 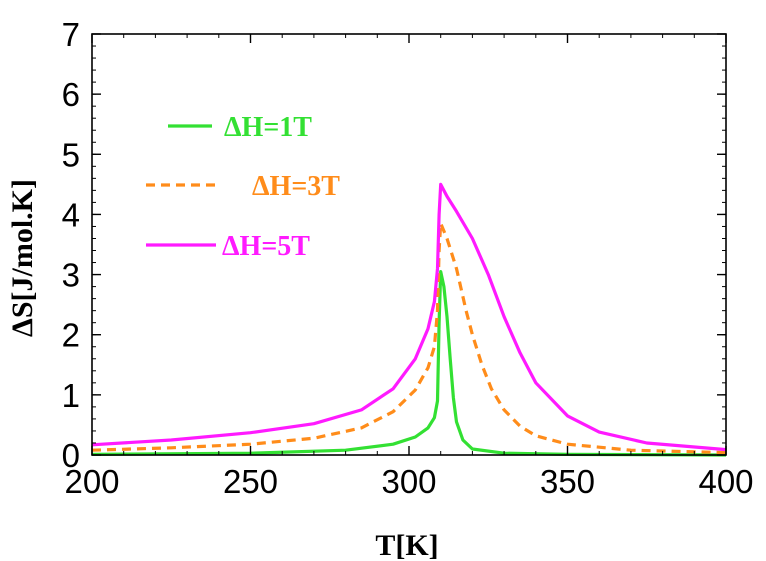 What do you see at coordinates (408, 481) in the screenshot?
I see `x-tick-label: 300` at bounding box center [408, 481].